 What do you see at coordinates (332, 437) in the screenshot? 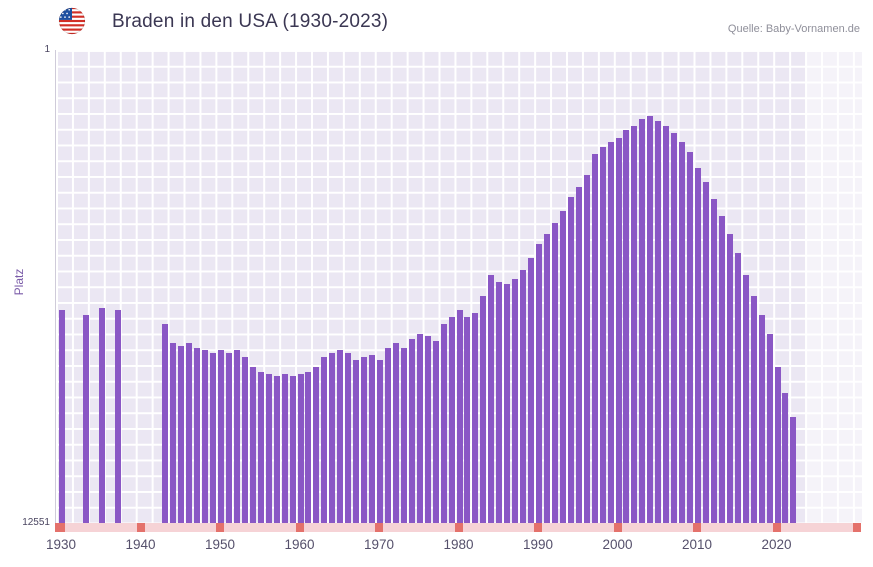
I see `bar-1964` at bounding box center [332, 437].